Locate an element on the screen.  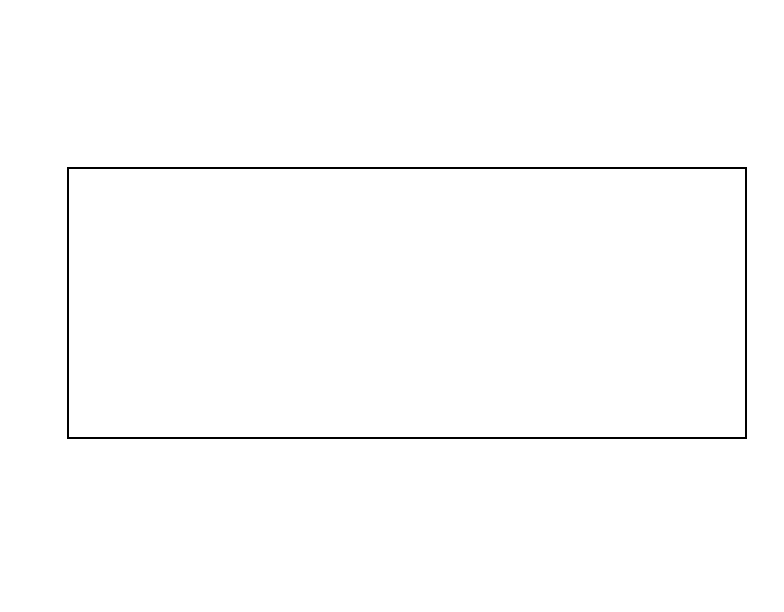
y-tick-label-70s is located at coordinates (28, 316).